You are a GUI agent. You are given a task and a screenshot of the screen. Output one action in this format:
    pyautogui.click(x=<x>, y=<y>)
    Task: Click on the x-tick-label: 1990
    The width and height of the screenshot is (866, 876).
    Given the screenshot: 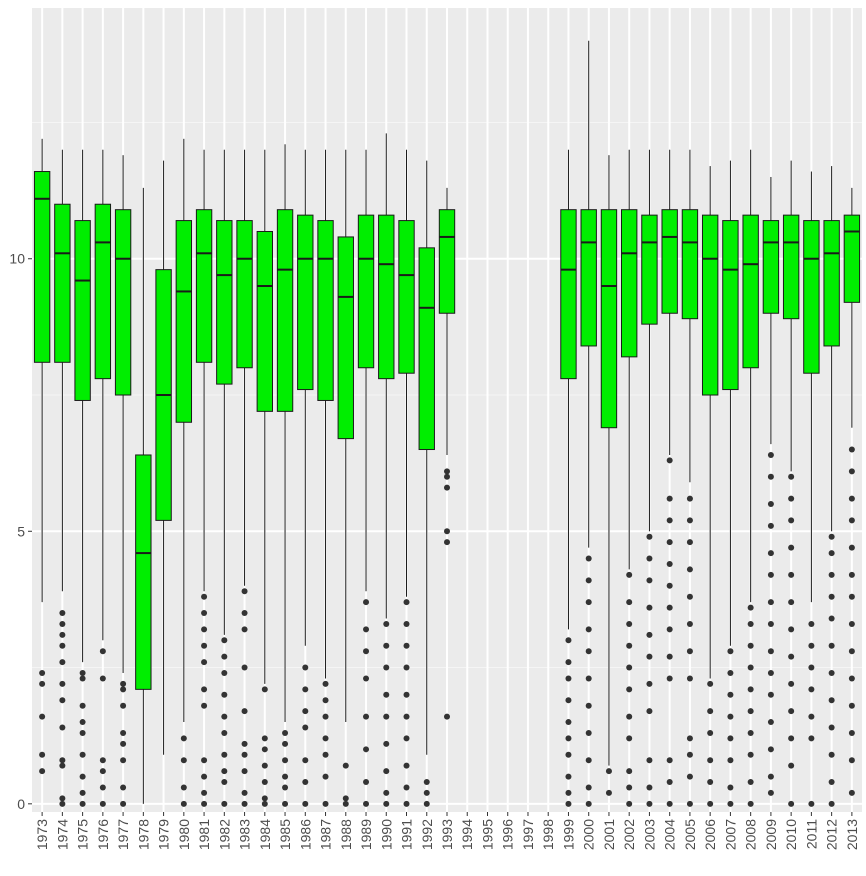 What is the action you would take?
    pyautogui.click(x=386, y=834)
    